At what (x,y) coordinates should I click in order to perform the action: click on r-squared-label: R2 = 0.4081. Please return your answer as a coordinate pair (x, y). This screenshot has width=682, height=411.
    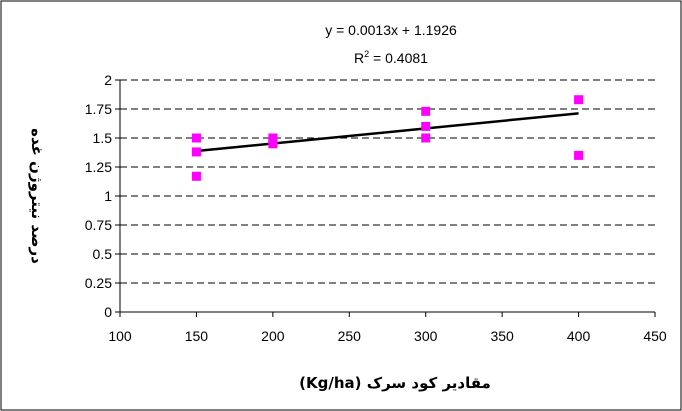
    Looking at the image, I should click on (391, 57).